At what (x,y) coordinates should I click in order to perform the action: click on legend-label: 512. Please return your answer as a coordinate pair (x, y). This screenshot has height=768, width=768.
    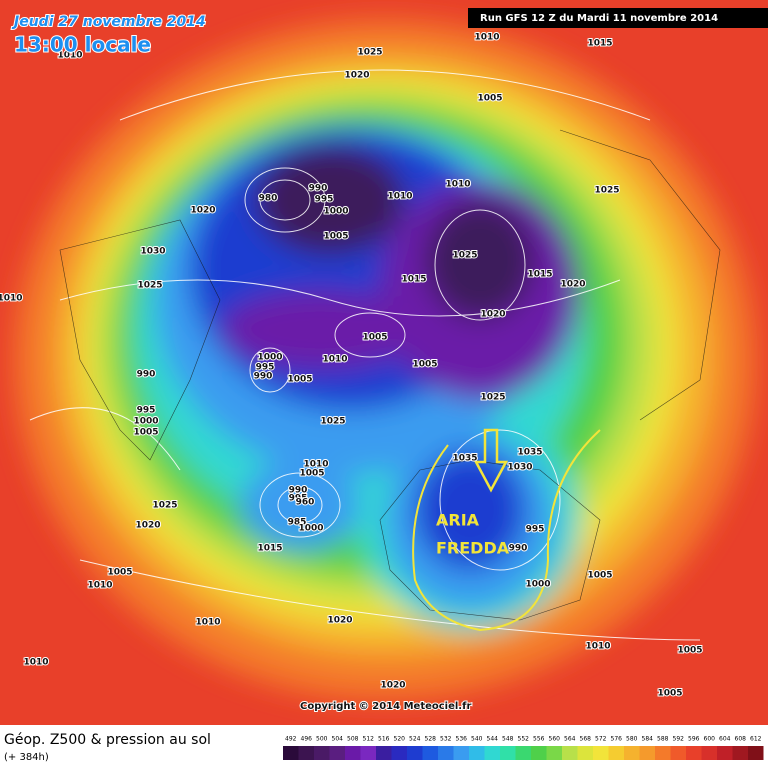
    Looking at the image, I should click on (369, 739).